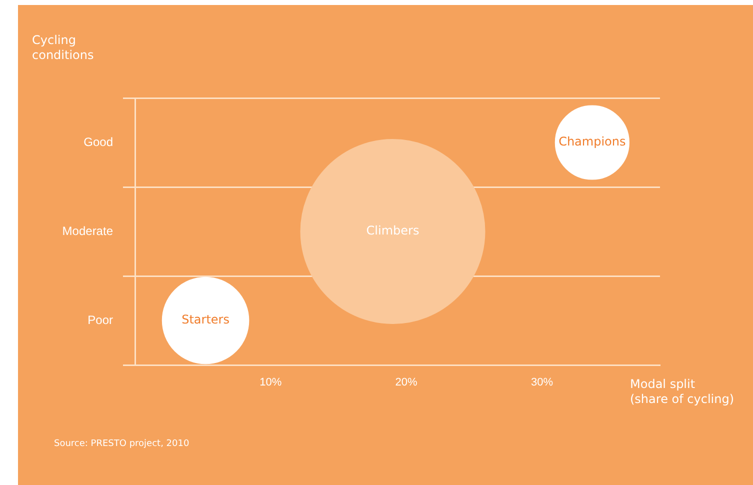 This screenshot has width=753, height=485. Describe the element at coordinates (393, 231) in the screenshot. I see `series-label: Climbers` at that location.